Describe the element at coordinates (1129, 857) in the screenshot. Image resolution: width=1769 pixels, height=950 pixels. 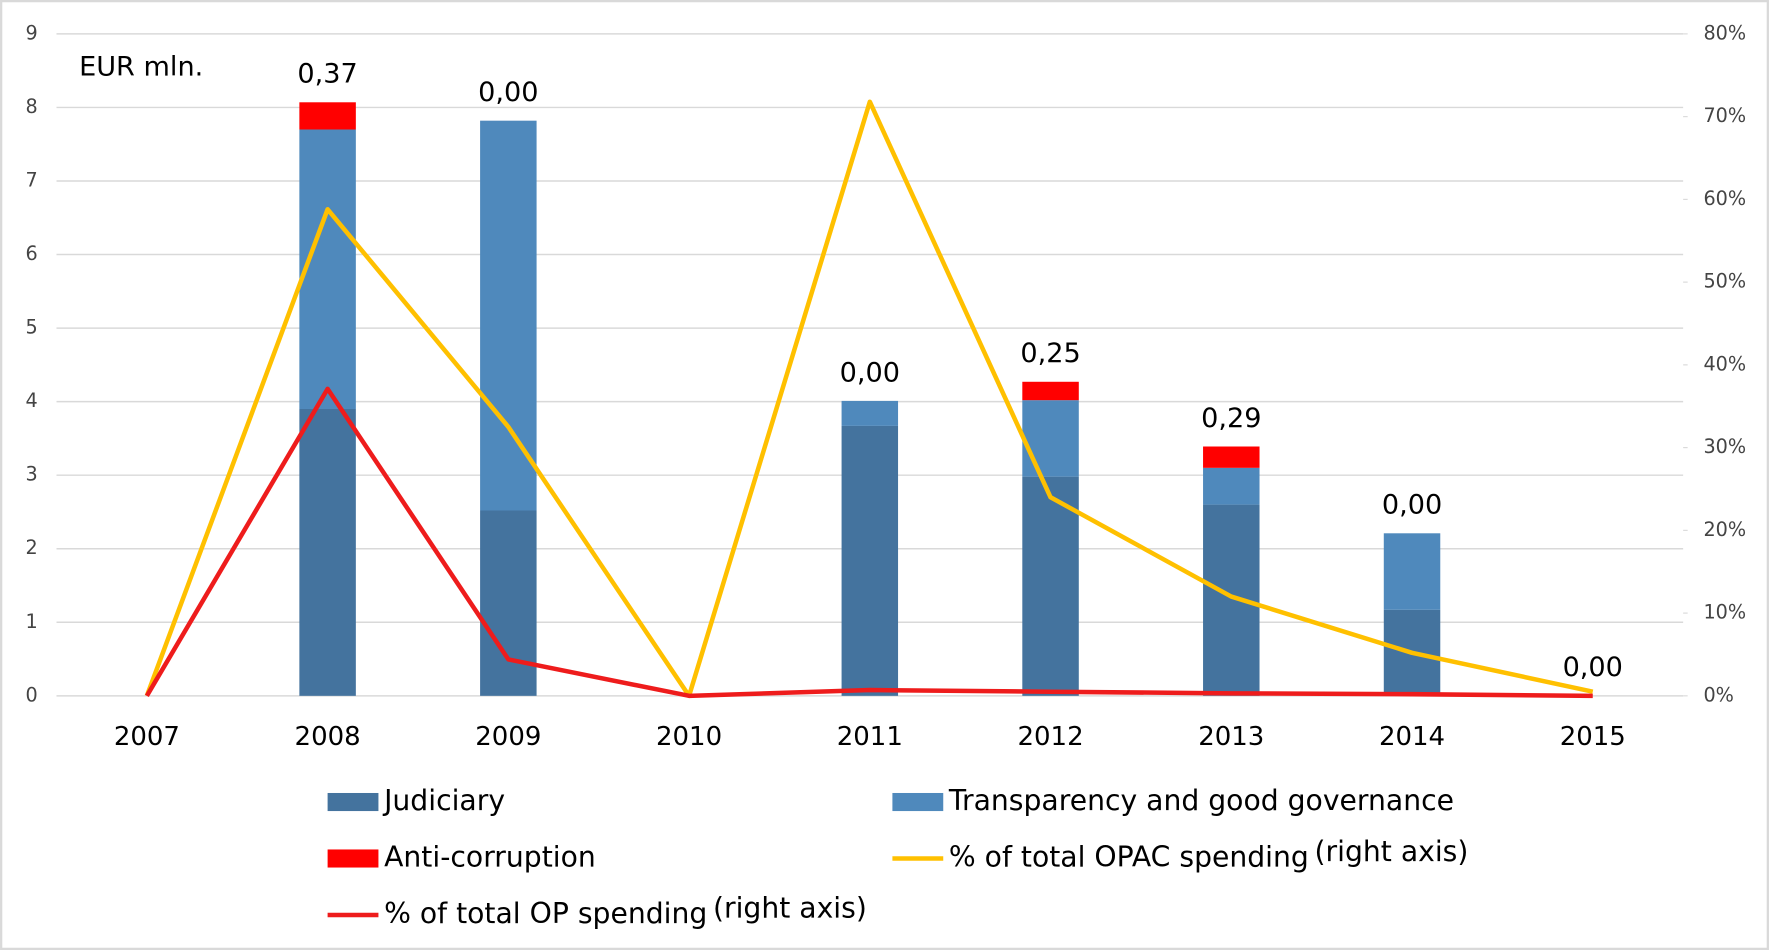
I see `legend-label: % of total OPAC spending` at that location.